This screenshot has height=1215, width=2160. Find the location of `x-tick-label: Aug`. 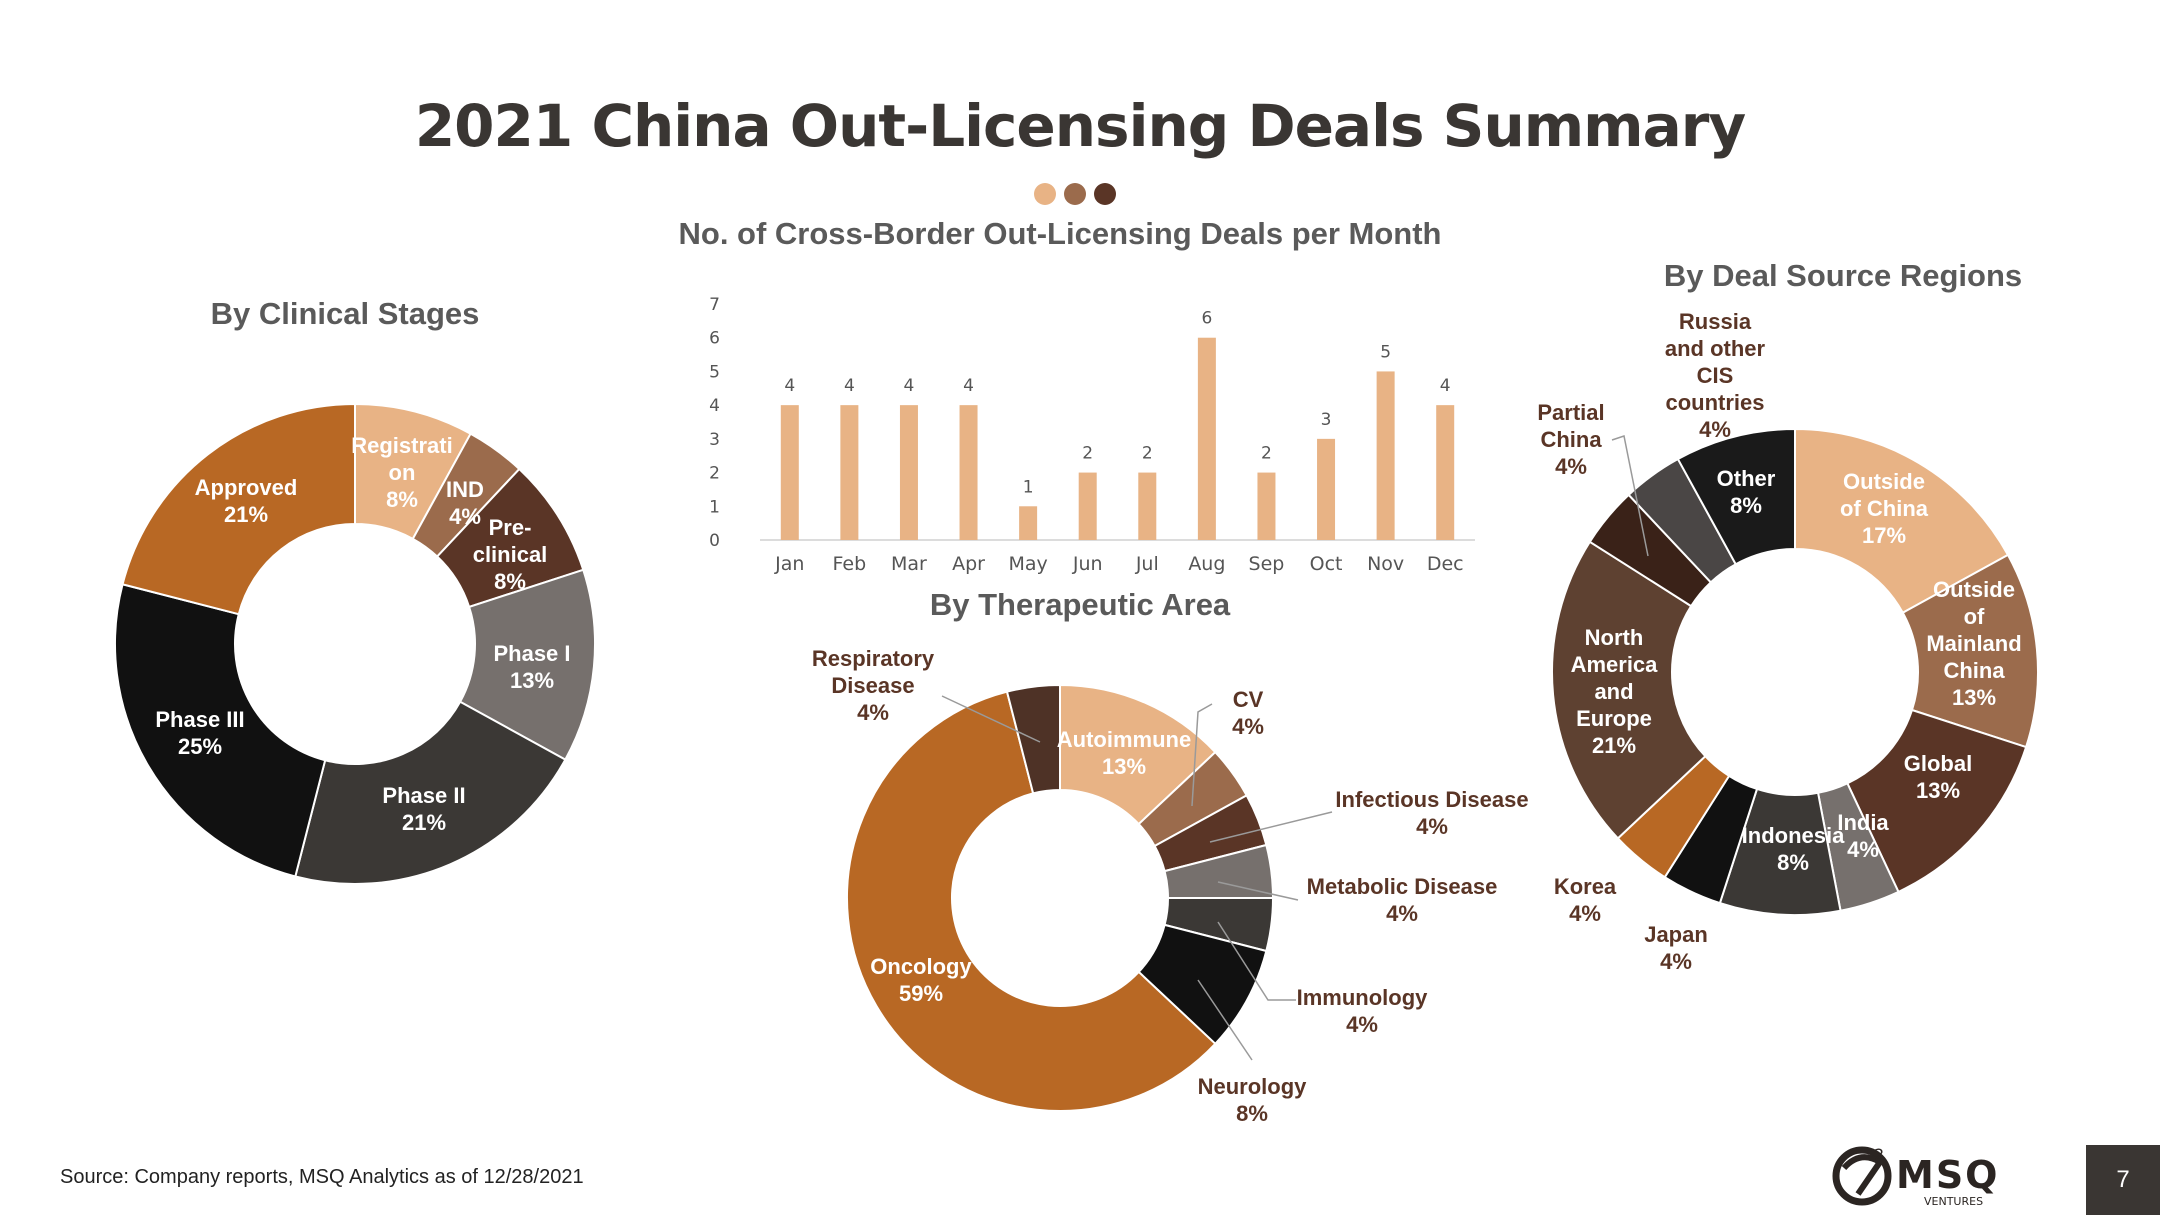

x-tick-label: Aug is located at coordinates (1206, 564).